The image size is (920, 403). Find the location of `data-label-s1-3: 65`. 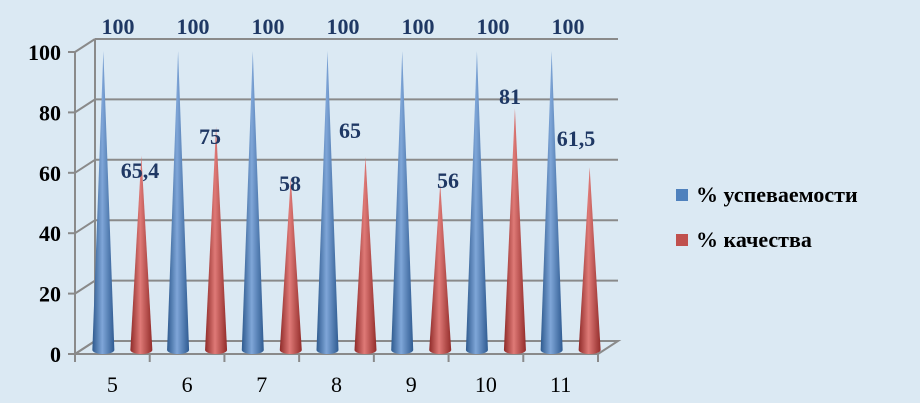

data-label-s1-3: 65 is located at coordinates (350, 130).